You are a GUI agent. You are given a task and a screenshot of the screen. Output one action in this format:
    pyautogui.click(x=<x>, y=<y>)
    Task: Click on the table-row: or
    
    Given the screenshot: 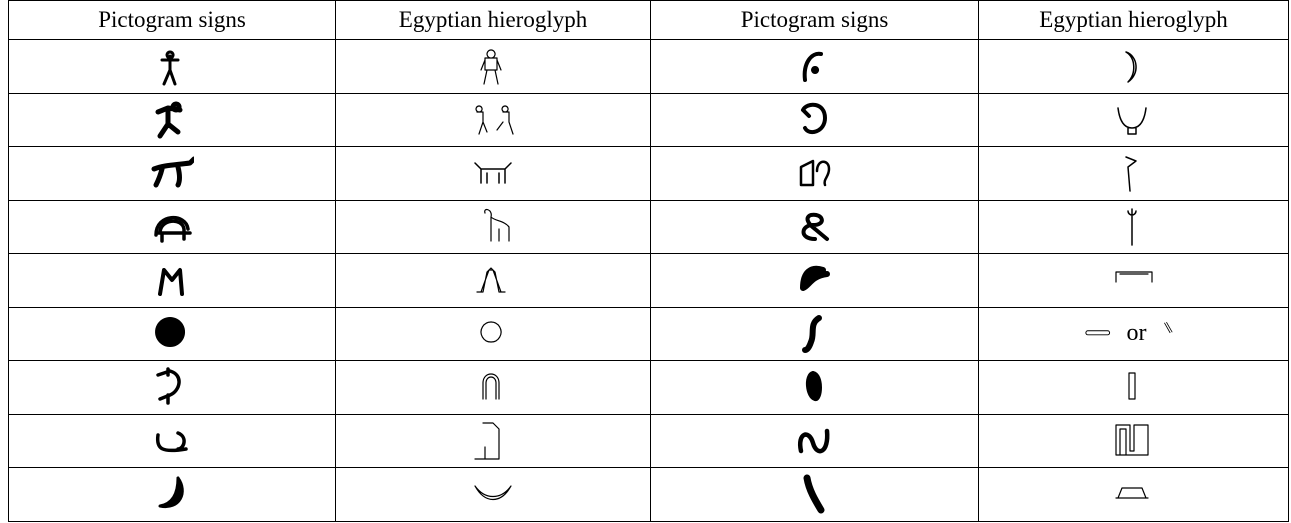 What is the action you would take?
    pyautogui.click(x=648, y=333)
    